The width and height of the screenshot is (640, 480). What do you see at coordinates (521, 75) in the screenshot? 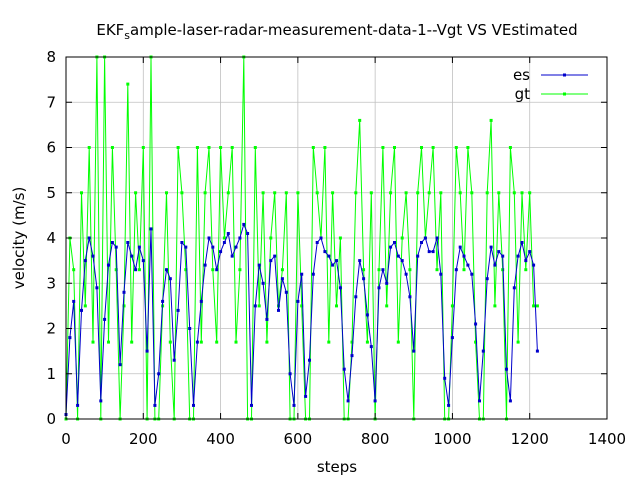
I see `legend-label: es` at bounding box center [521, 75].